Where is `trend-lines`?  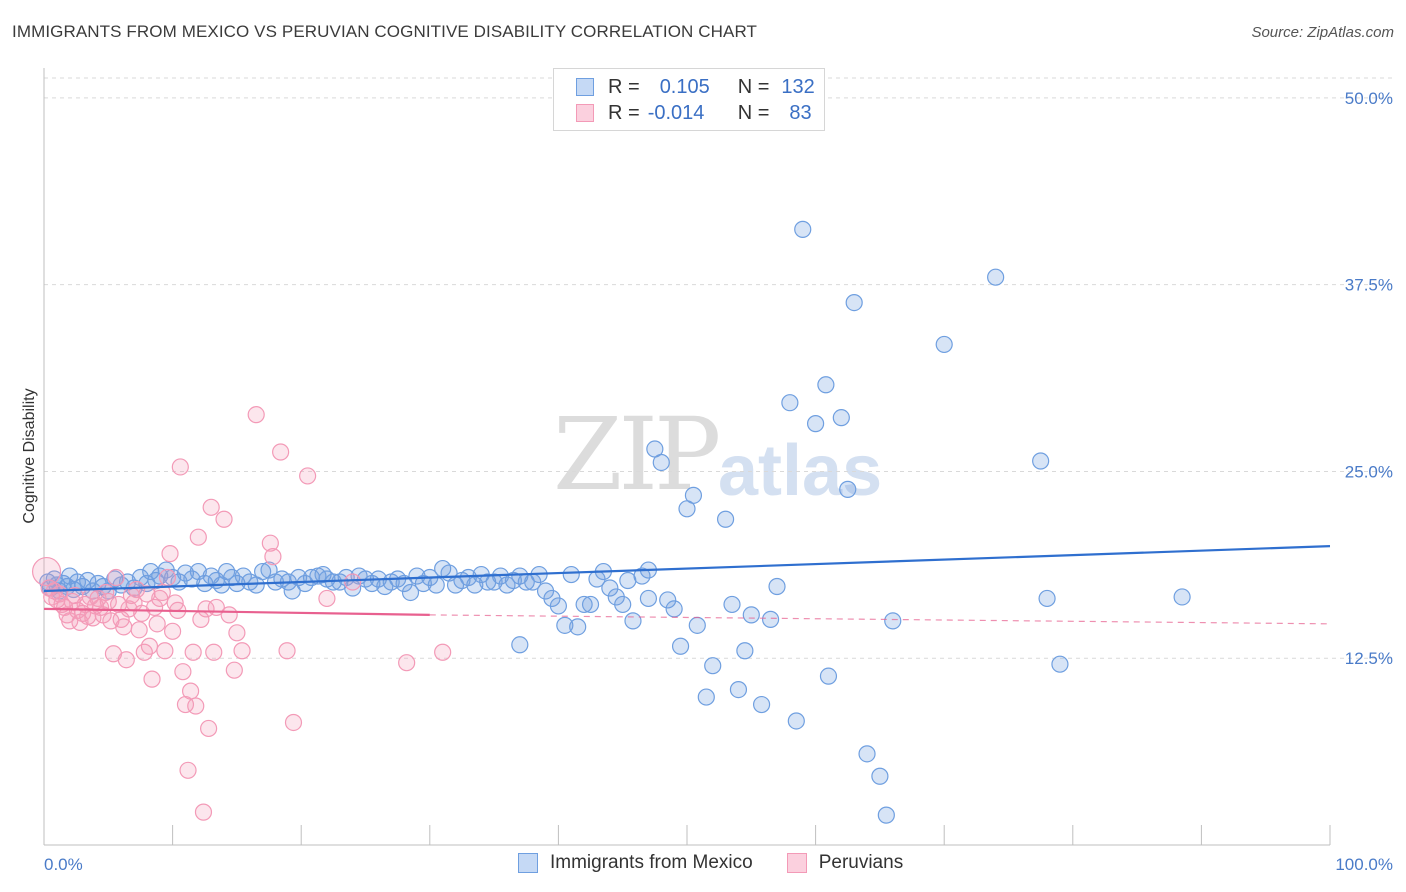
trend-lines is located at coordinates (687, 585).